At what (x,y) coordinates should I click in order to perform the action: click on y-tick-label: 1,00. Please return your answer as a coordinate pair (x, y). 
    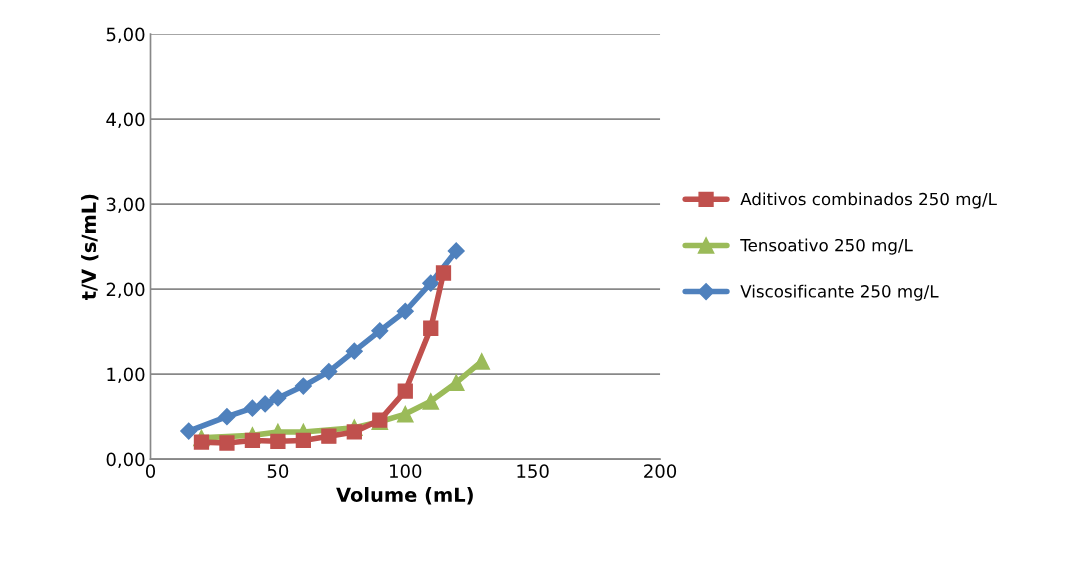
    Looking at the image, I should click on (126, 375).